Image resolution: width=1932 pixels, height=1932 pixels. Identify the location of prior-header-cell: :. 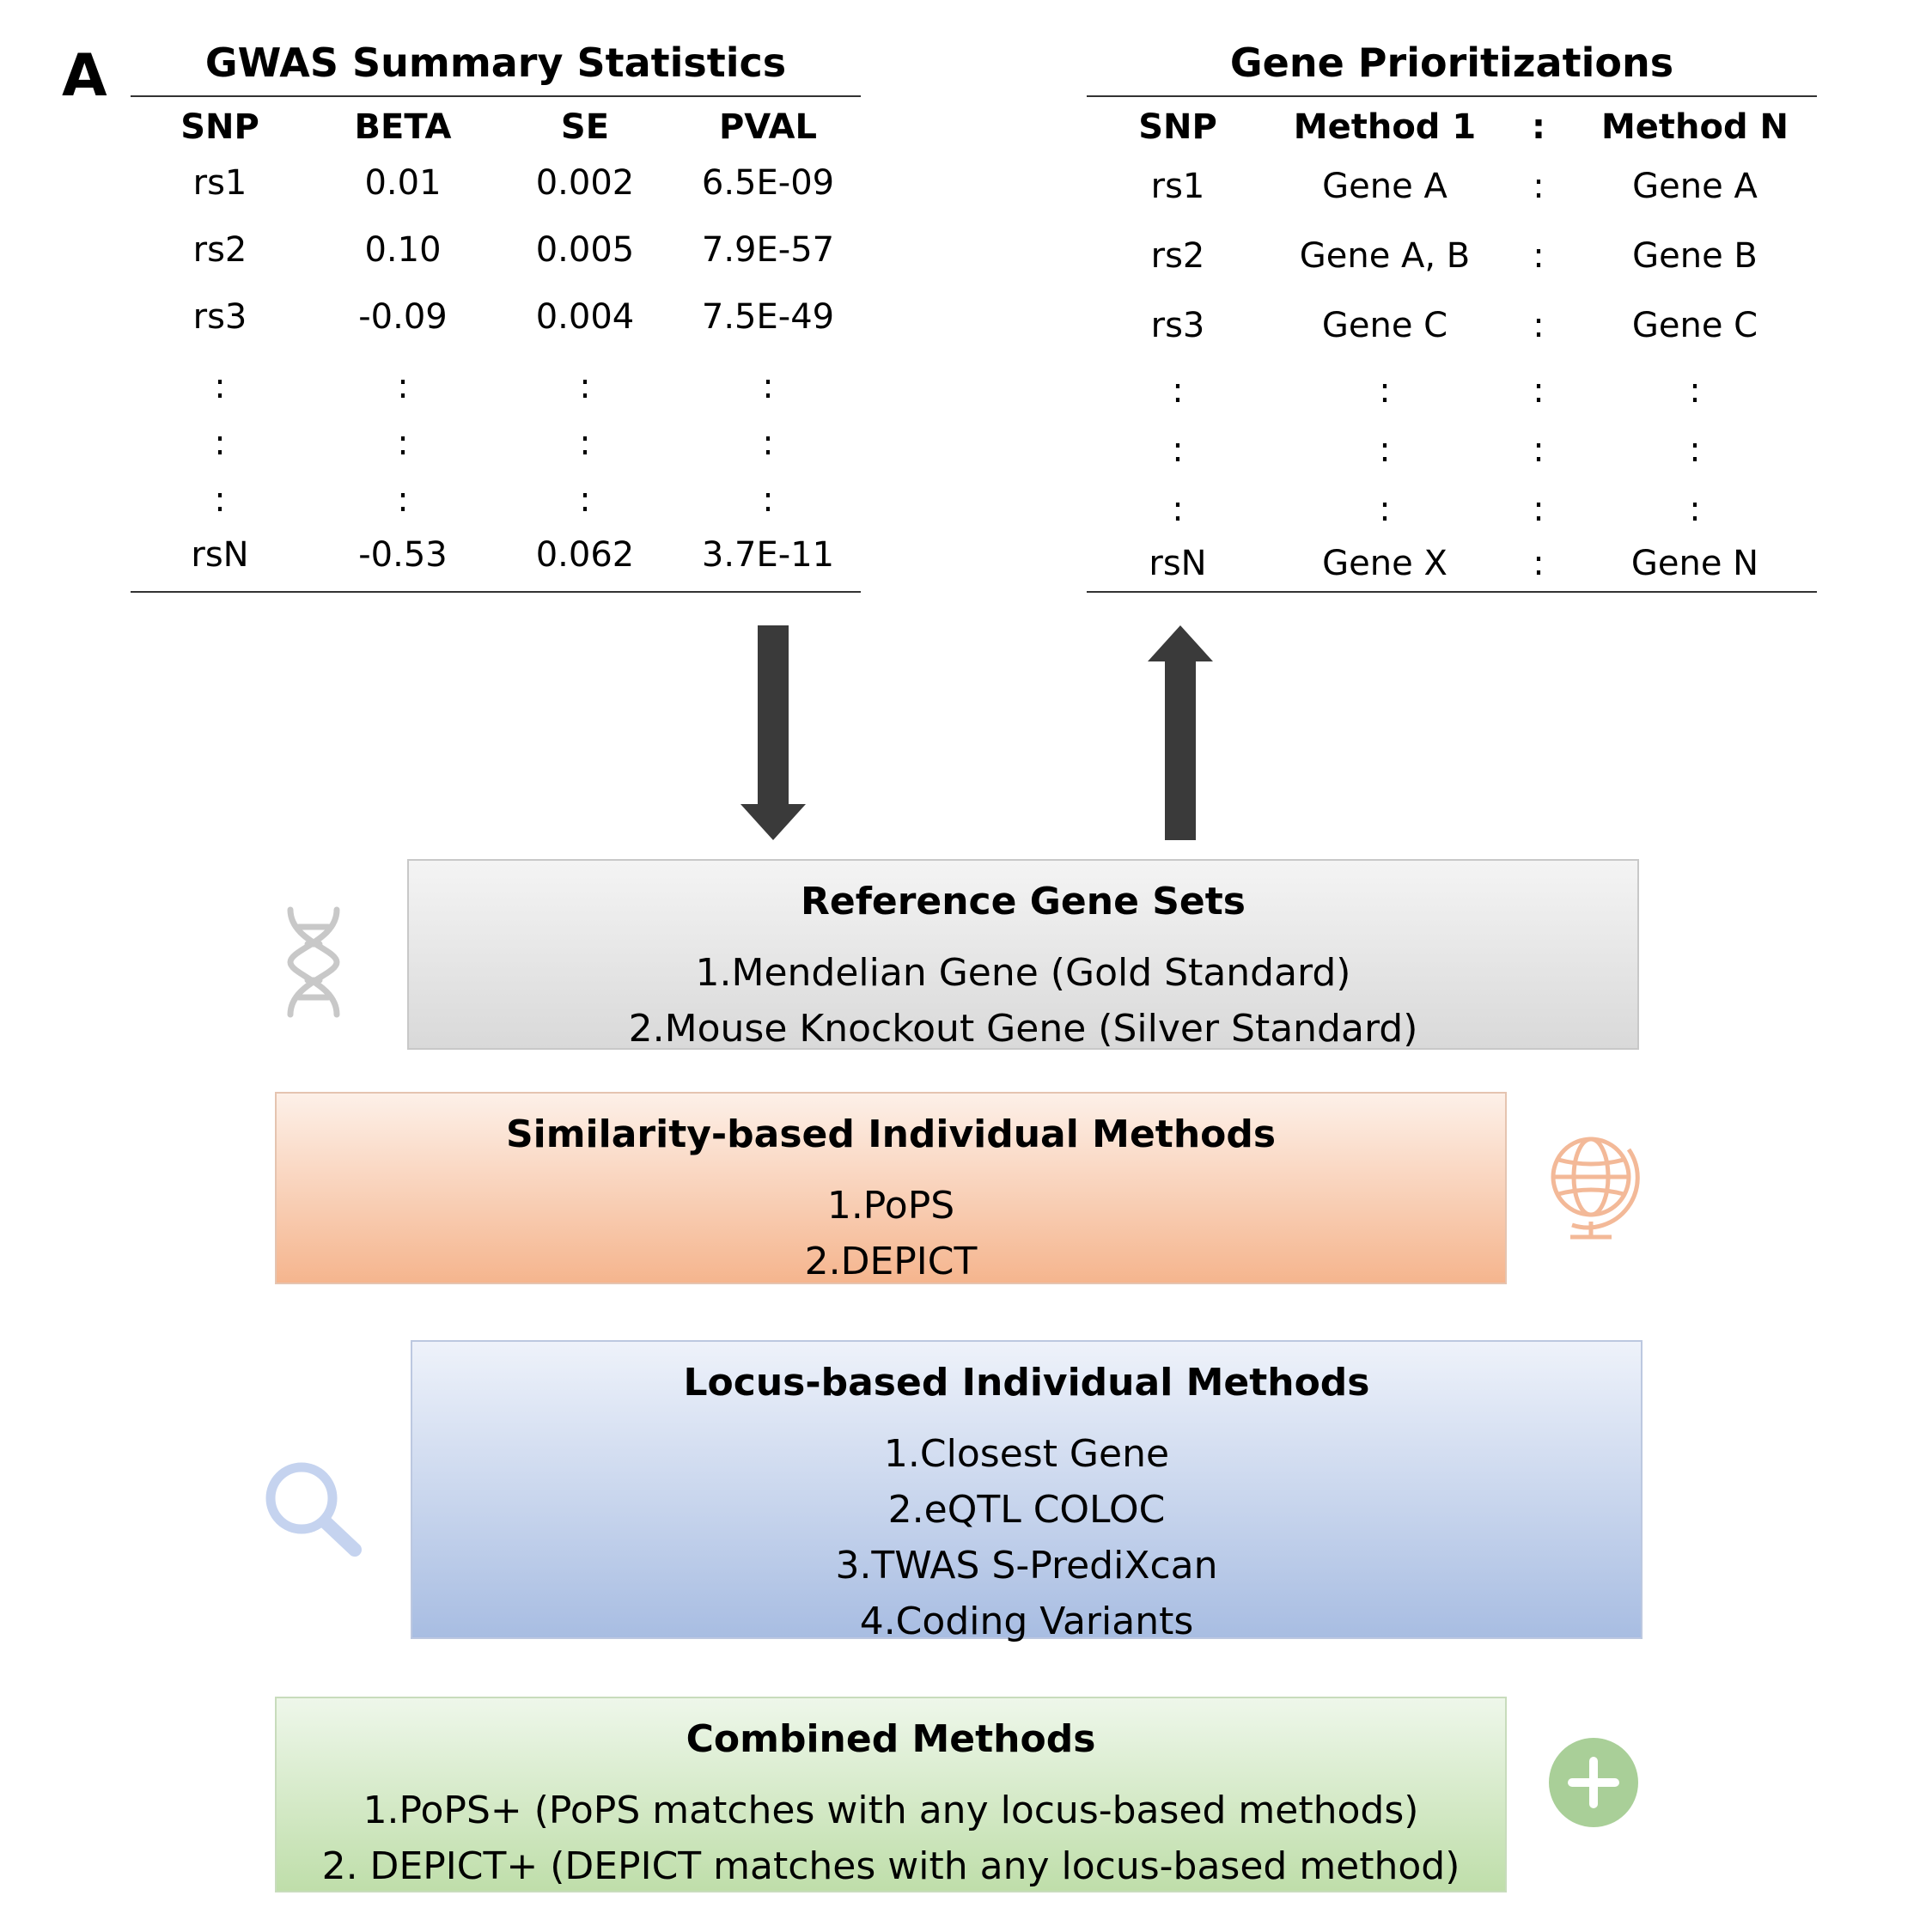
(1538, 127).